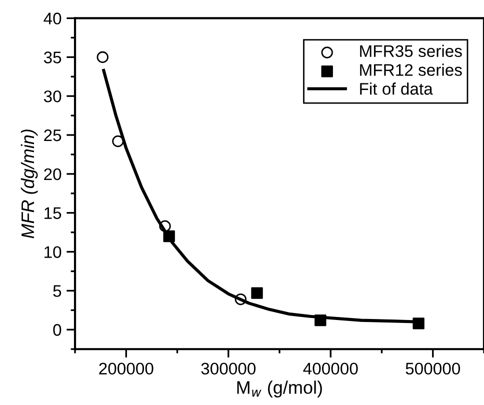 The height and width of the screenshot is (405, 484). Describe the element at coordinates (330, 368) in the screenshot. I see `x-tick-label: 400000` at that location.